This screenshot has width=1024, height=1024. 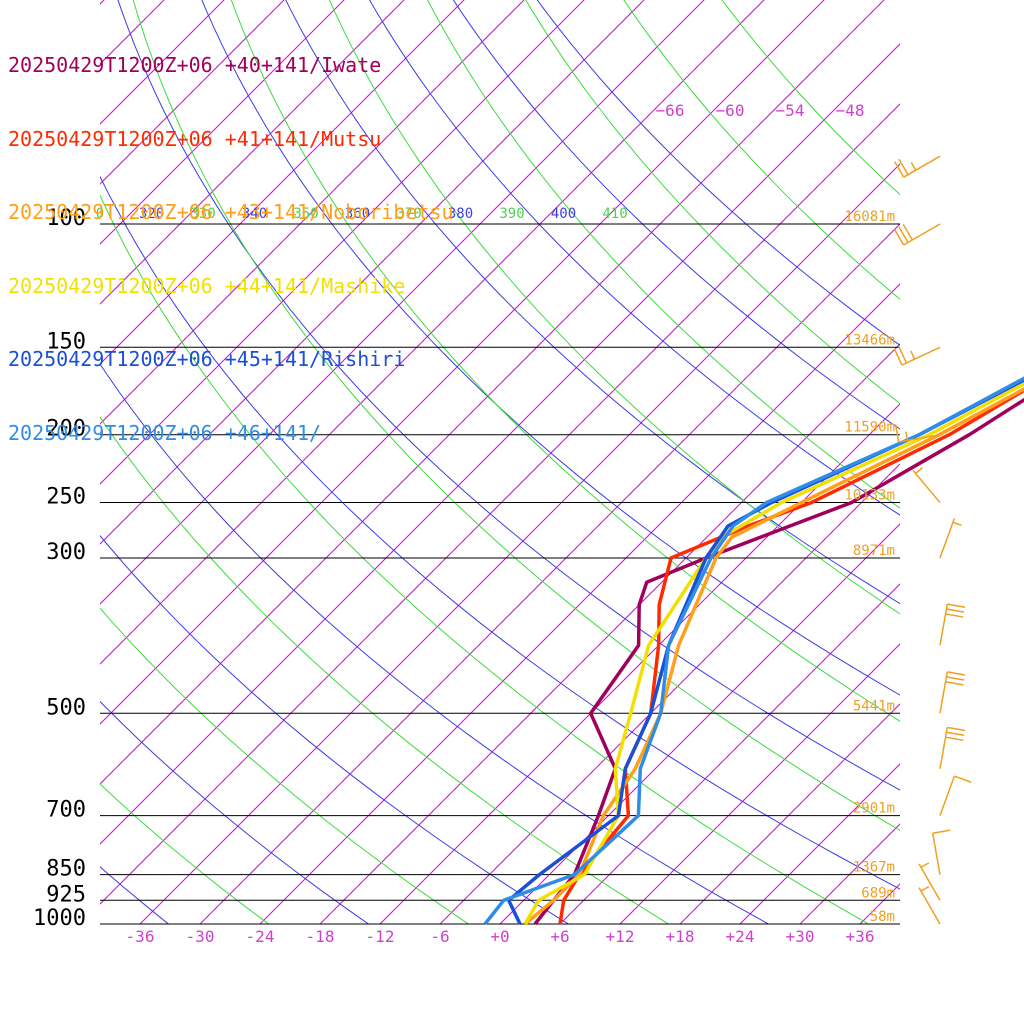 I want to click on theta-label: 330, so click(x=202, y=214).